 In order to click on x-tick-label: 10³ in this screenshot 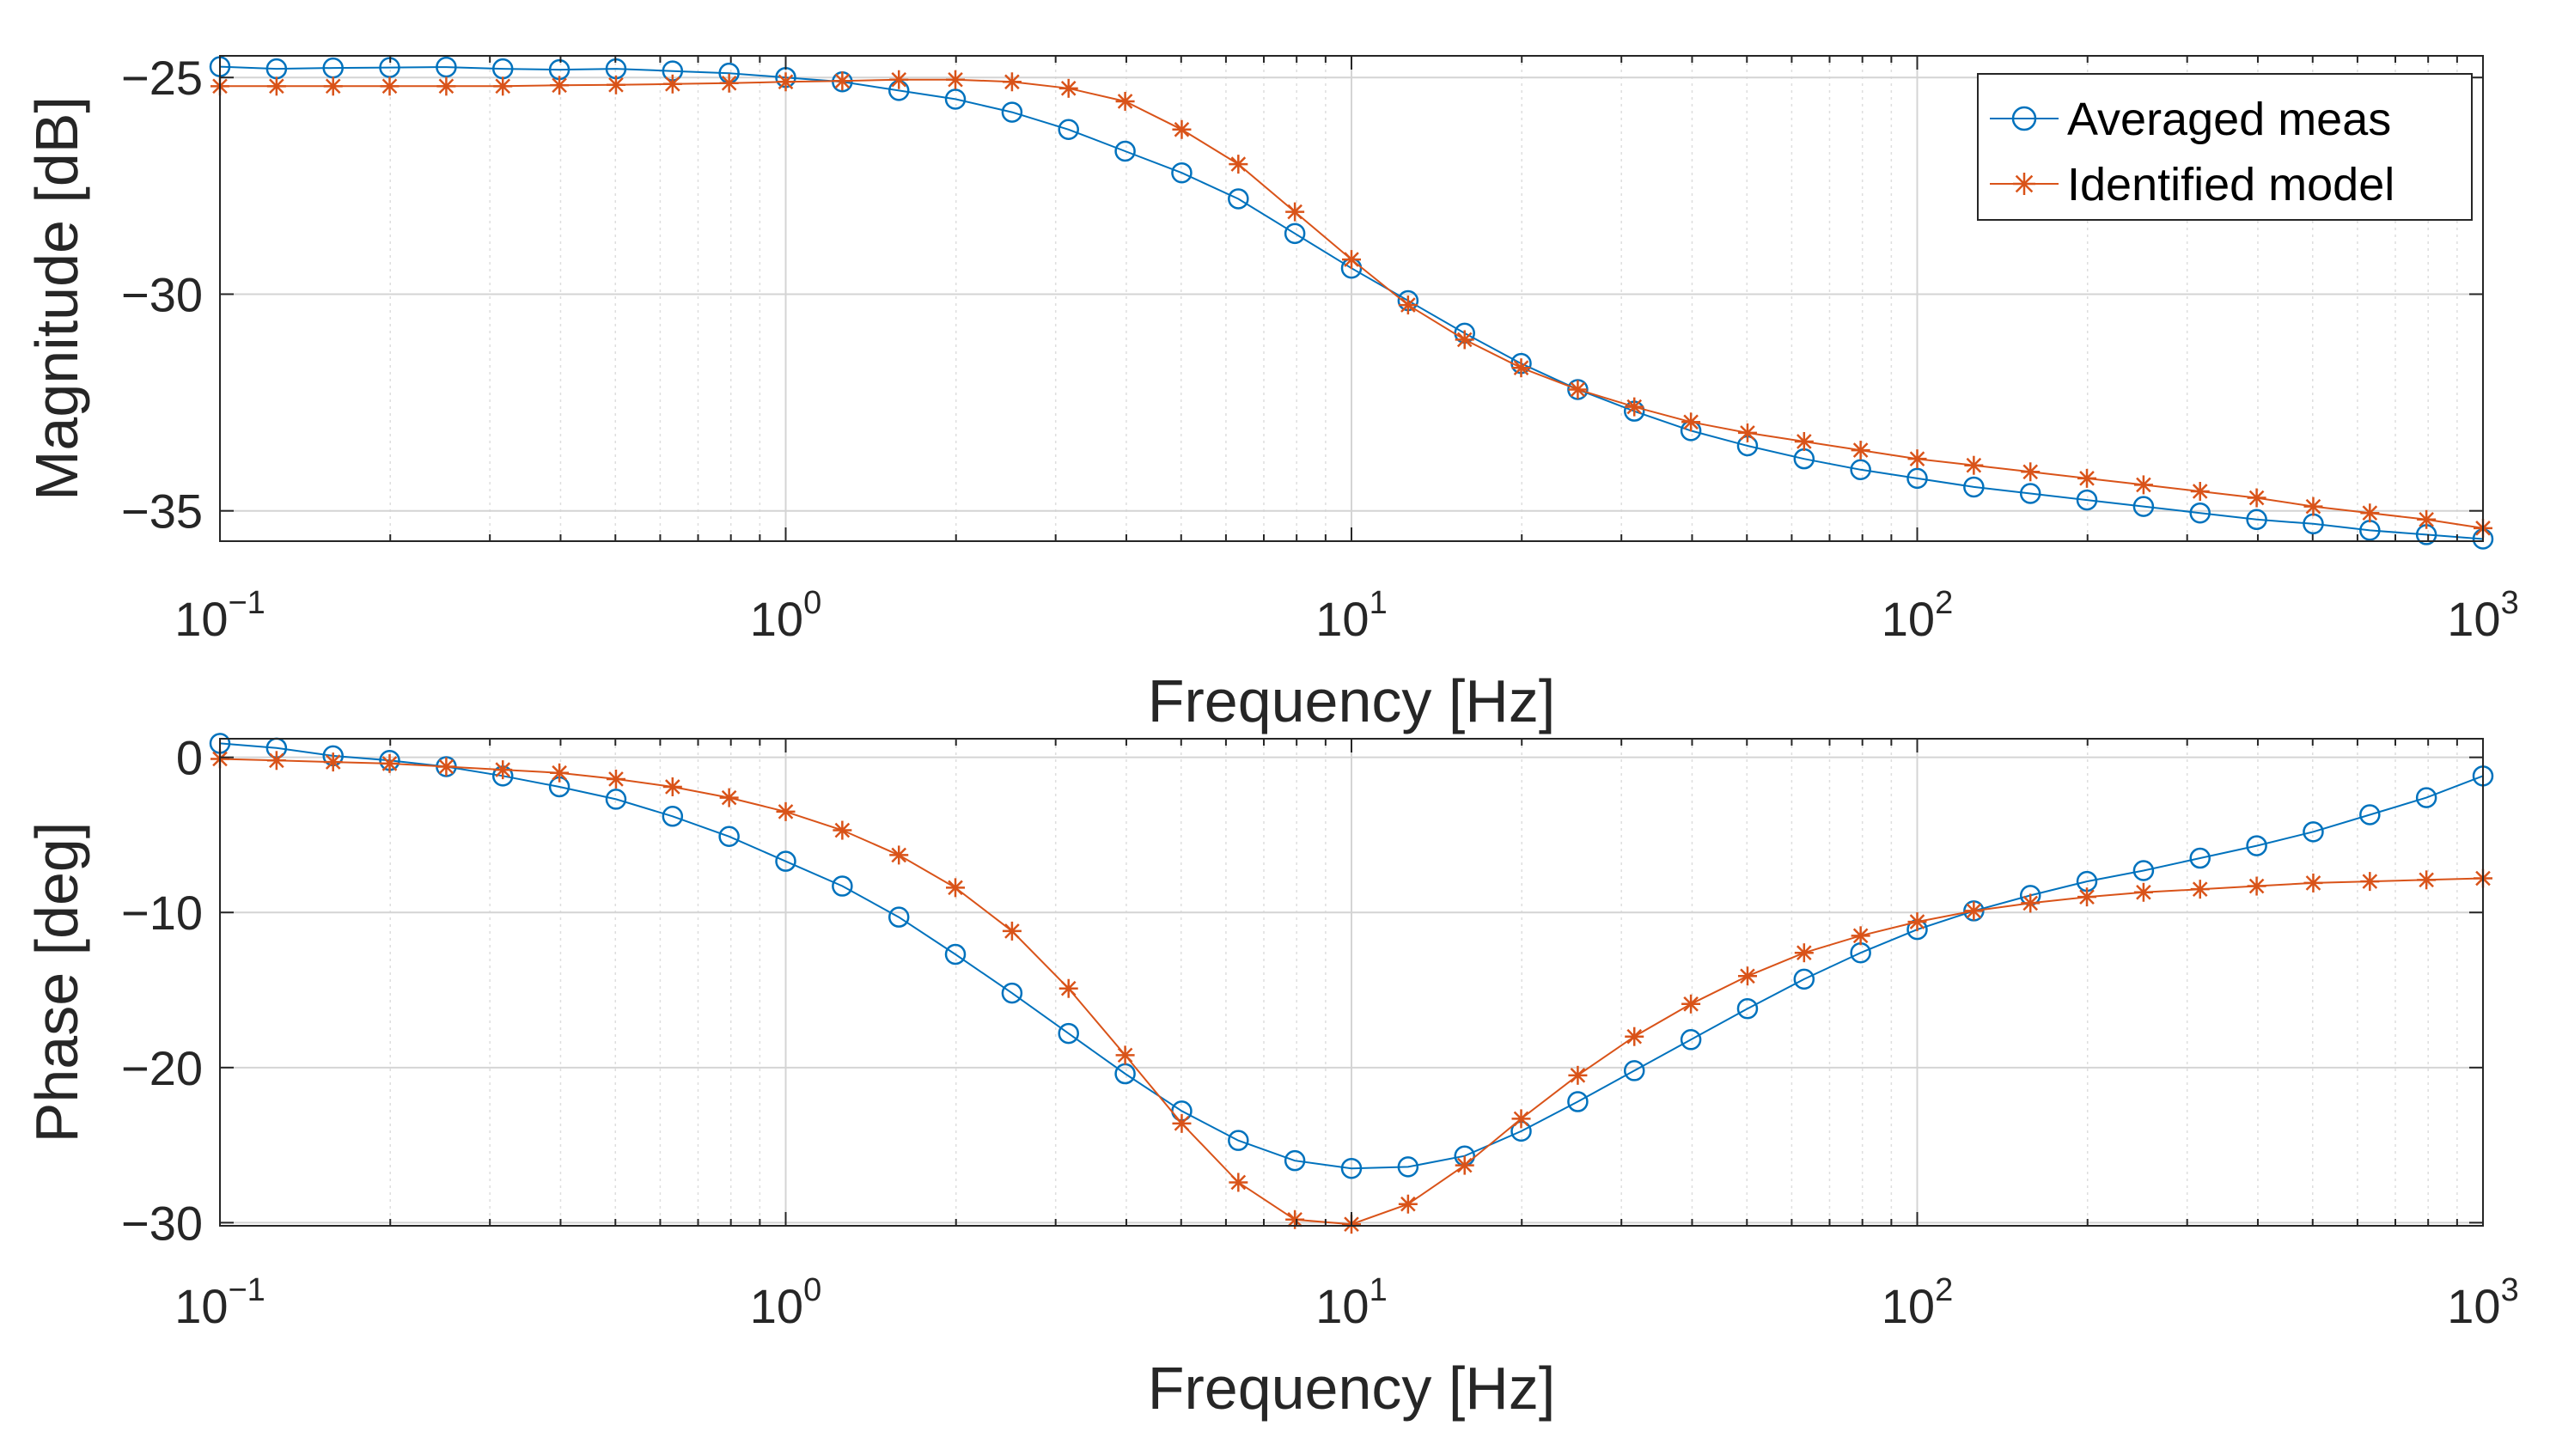, I will do `click(2482, 1302)`.